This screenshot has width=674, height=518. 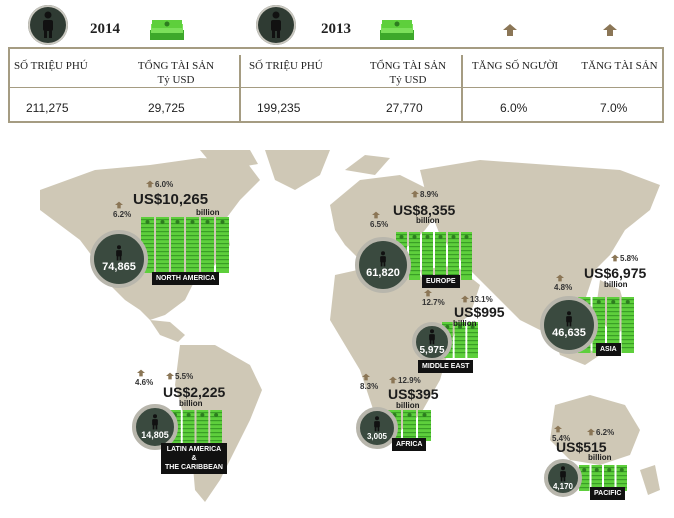 What do you see at coordinates (569, 333) in the screenshot?
I see `millionaire-count: 46,635` at bounding box center [569, 333].